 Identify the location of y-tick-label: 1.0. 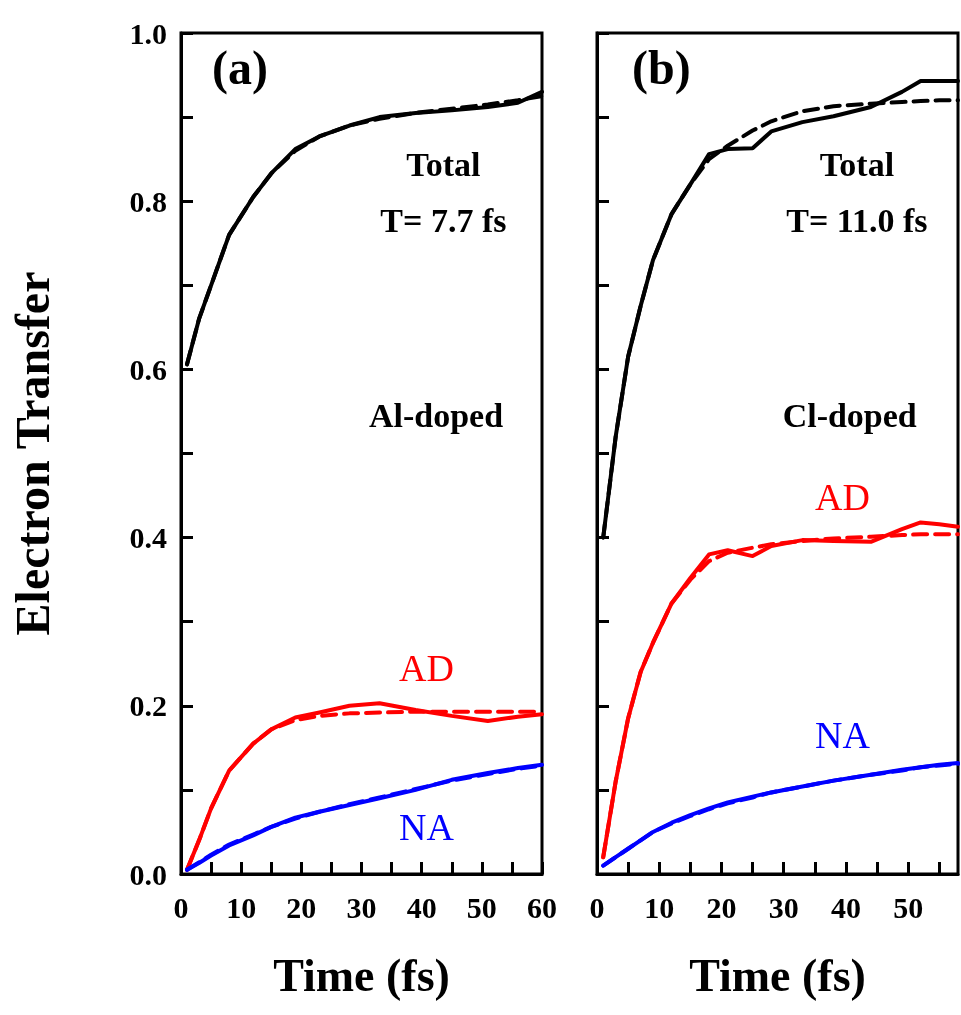
(148, 33).